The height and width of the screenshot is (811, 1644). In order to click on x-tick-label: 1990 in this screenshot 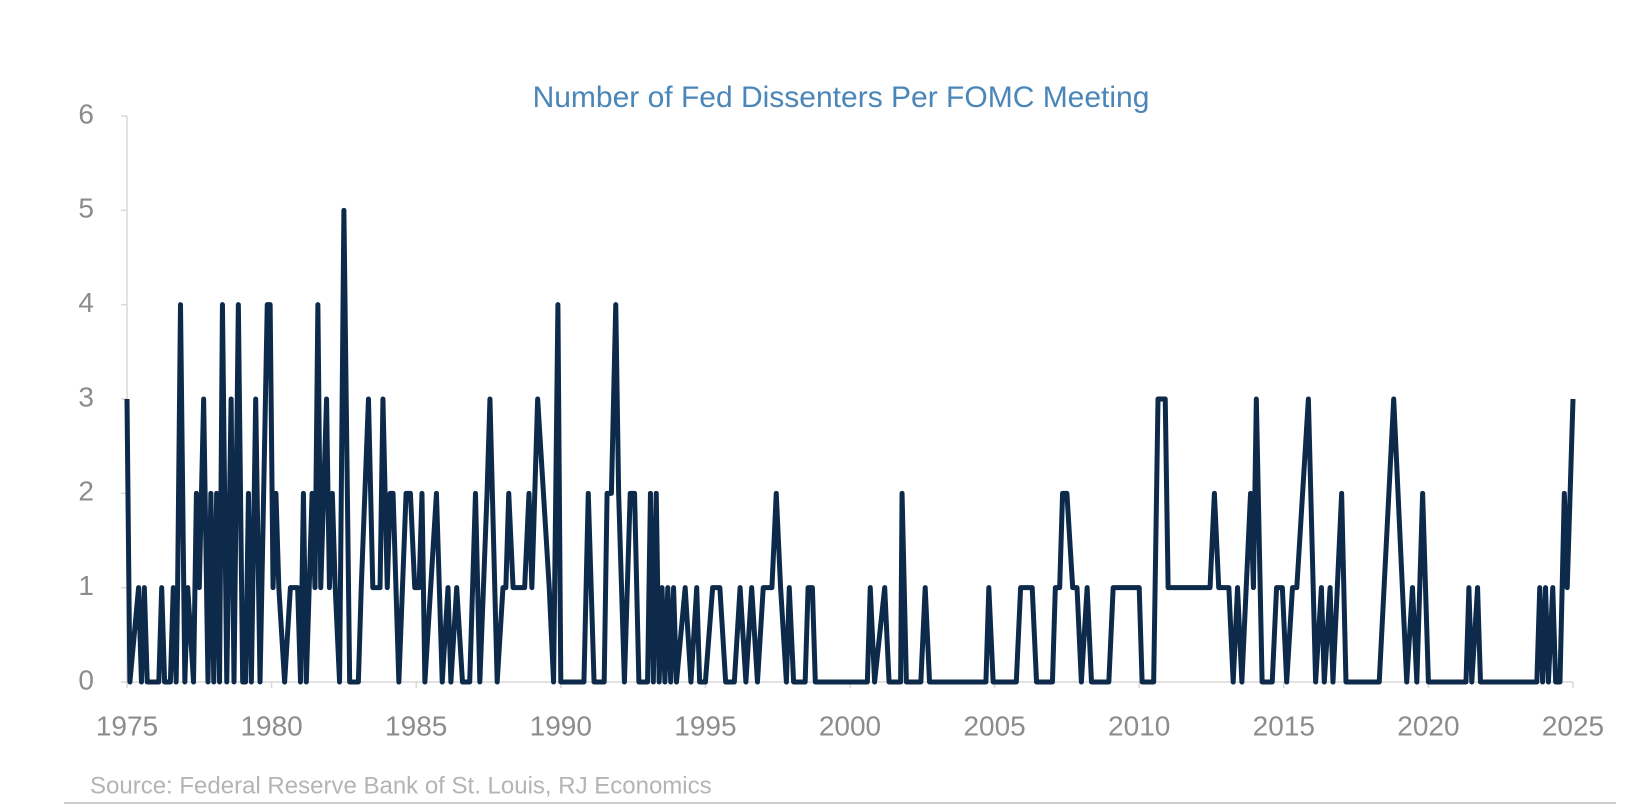, I will do `click(561, 725)`.